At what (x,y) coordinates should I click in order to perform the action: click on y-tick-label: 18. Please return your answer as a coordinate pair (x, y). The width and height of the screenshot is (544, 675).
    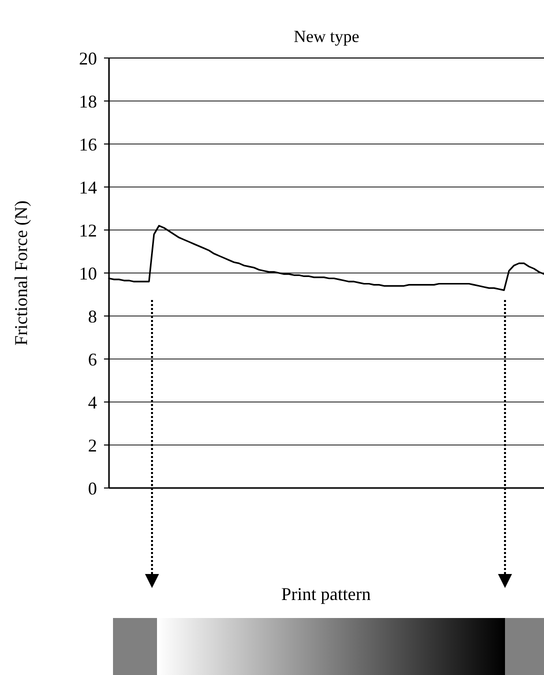
    Looking at the image, I should click on (88, 101).